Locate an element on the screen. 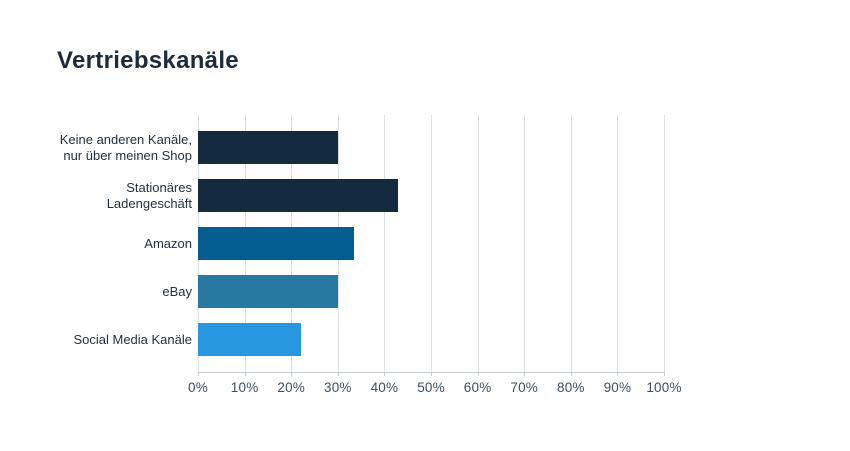  axis-tick-label: 80% is located at coordinates (570, 387).